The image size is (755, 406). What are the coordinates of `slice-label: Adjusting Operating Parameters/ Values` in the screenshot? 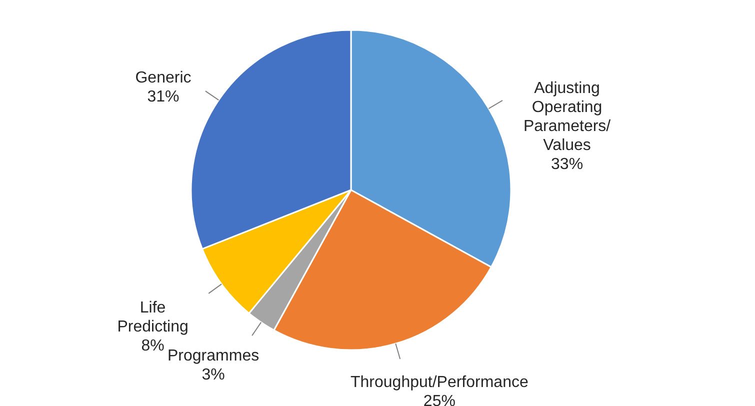 It's located at (567, 117).